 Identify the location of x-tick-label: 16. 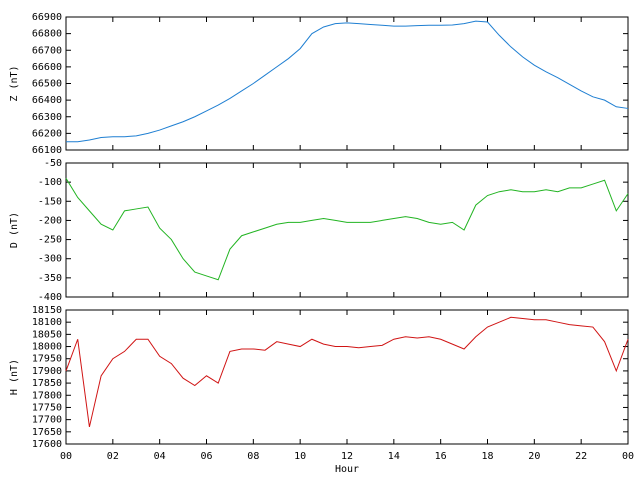
(441, 456).